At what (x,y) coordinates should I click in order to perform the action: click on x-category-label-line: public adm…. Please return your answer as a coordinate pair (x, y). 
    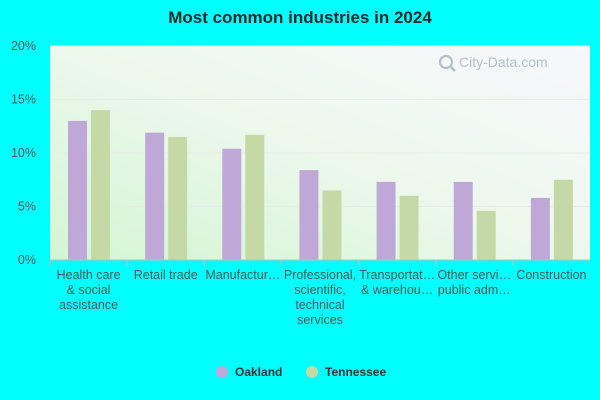
    Looking at the image, I should click on (474, 290).